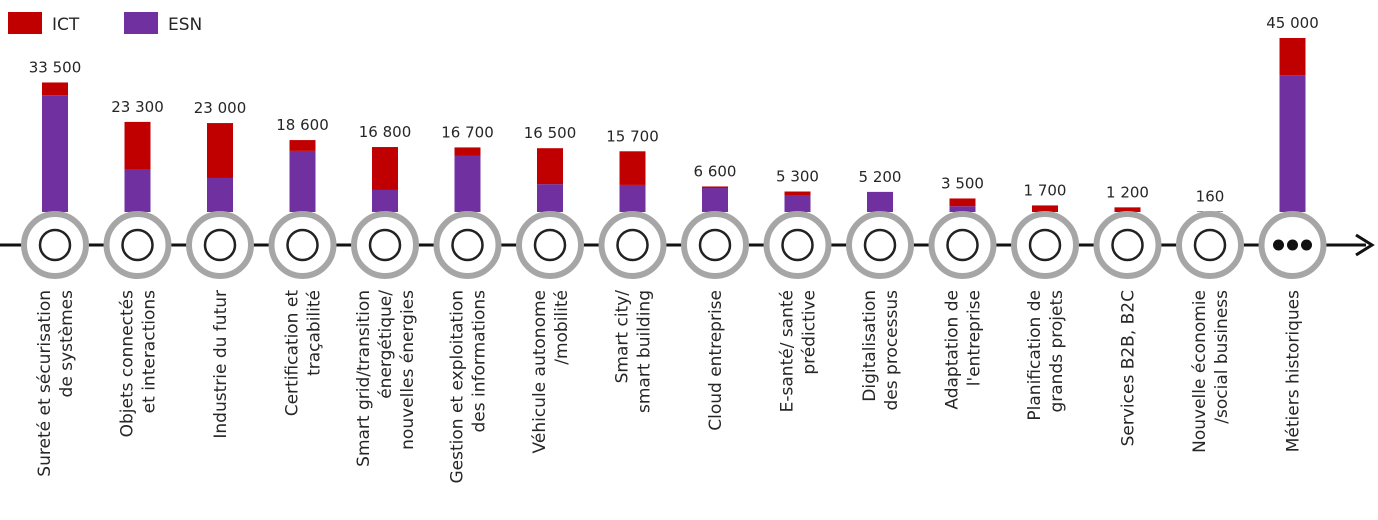 The image size is (1378, 520). I want to click on category-label: Smart grid/transition, so click(364, 378).